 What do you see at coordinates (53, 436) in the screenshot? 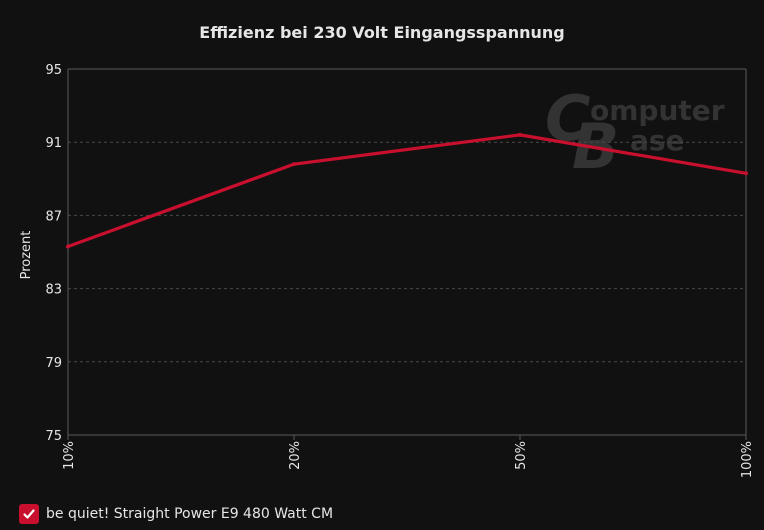
I see `y-tick-label: 75` at bounding box center [53, 436].